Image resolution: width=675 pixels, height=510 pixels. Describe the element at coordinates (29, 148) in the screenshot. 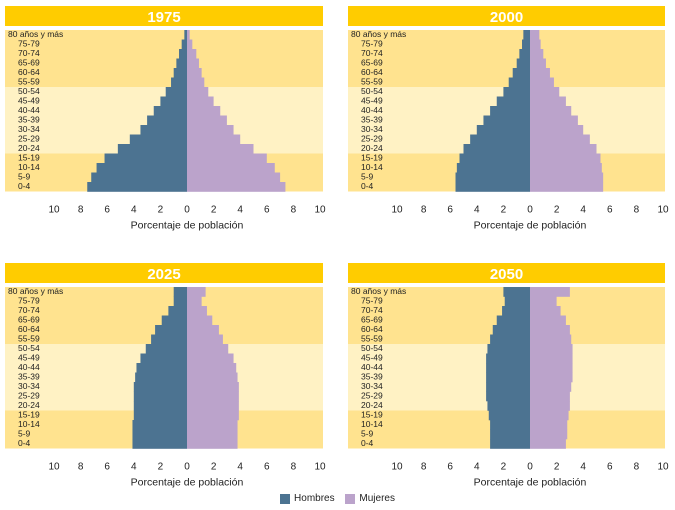

I see `age-label: 20-24` at that location.